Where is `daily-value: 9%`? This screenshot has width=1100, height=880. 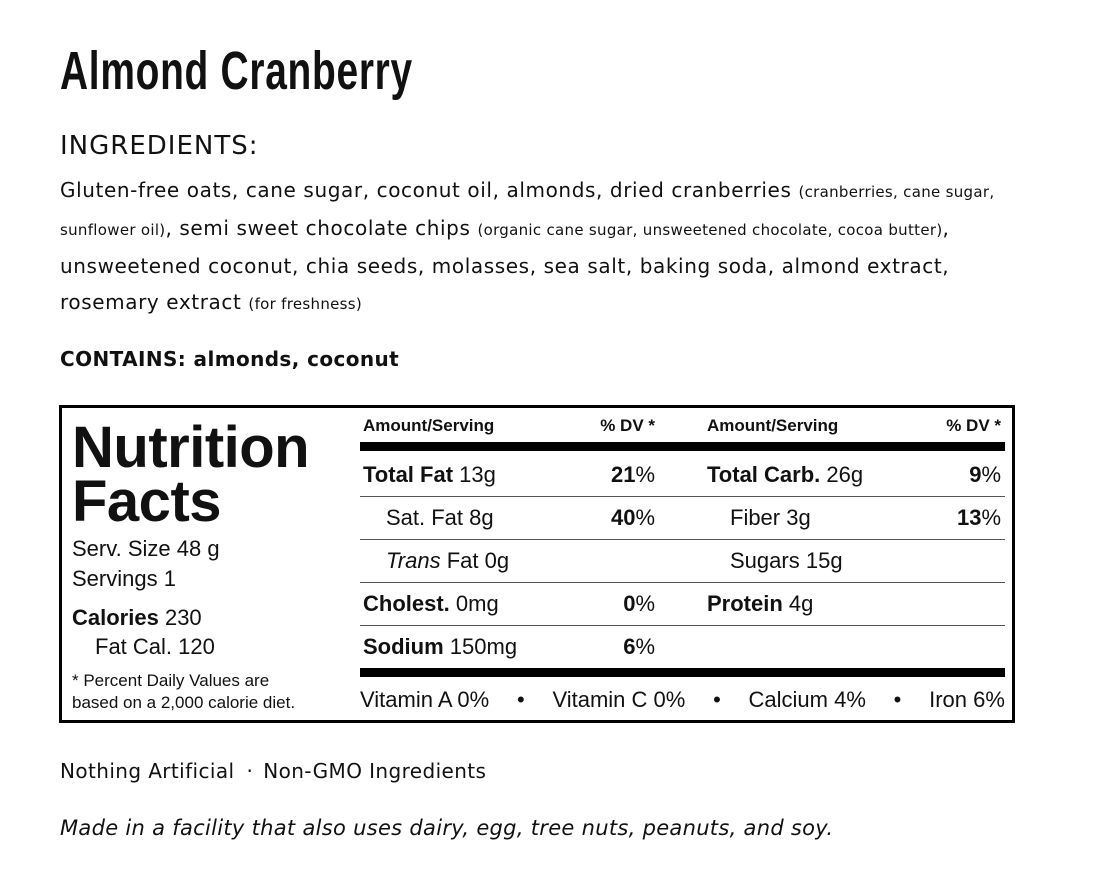
daily-value: 9% is located at coordinates (985, 475).